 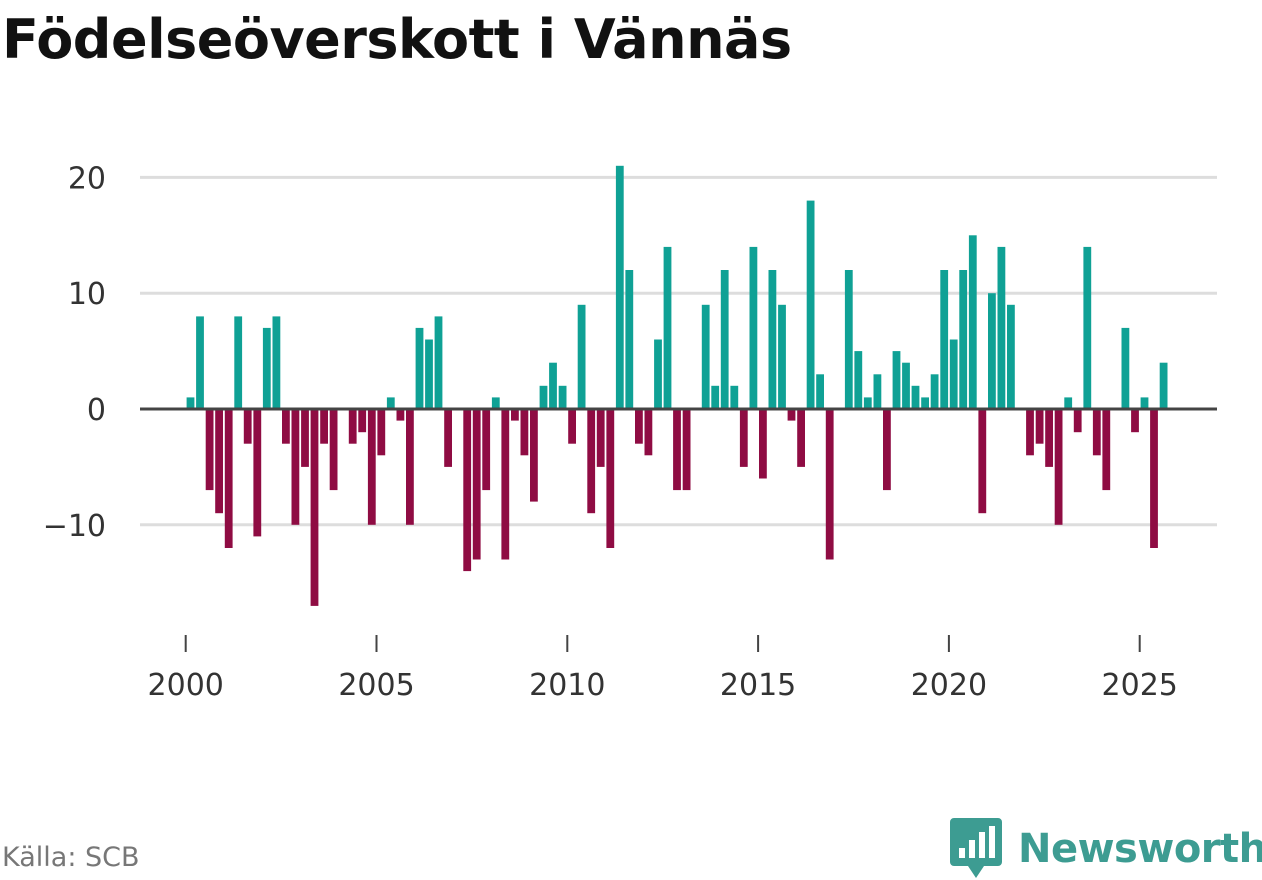 What do you see at coordinates (74, 526) in the screenshot?
I see `y-tick-label: −10` at bounding box center [74, 526].